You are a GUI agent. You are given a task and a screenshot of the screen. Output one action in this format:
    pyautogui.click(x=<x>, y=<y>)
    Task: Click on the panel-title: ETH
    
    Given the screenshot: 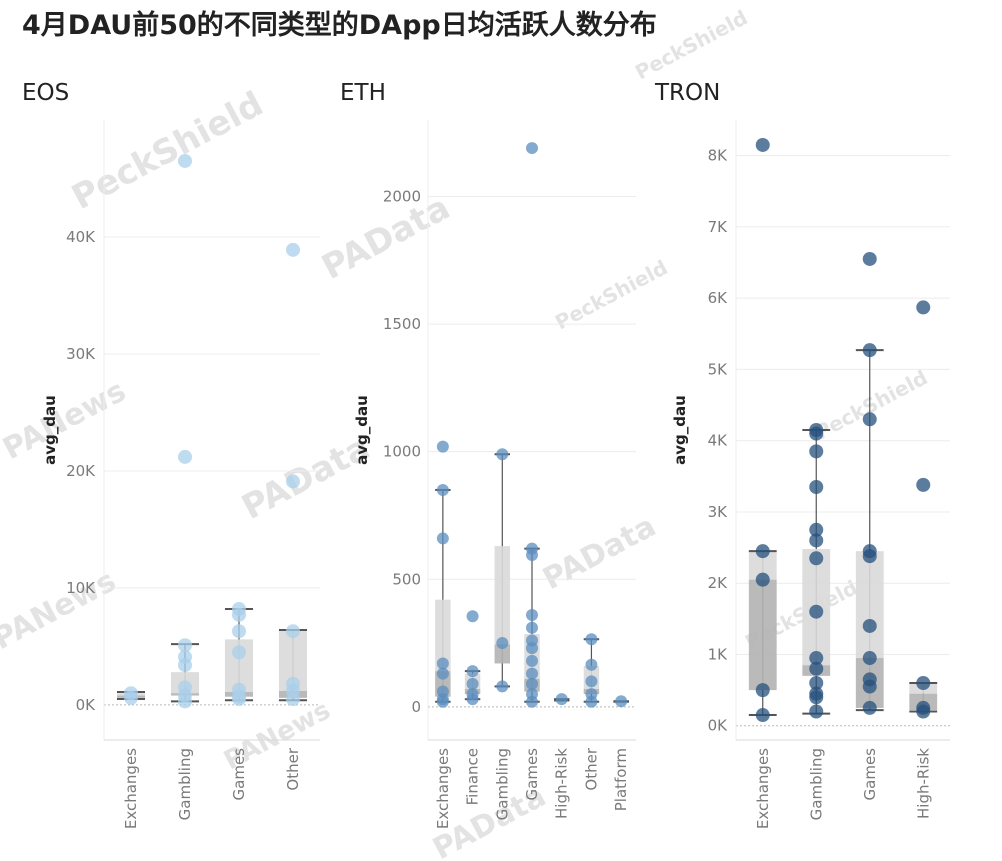 What is the action you would take?
    pyautogui.click(x=363, y=93)
    